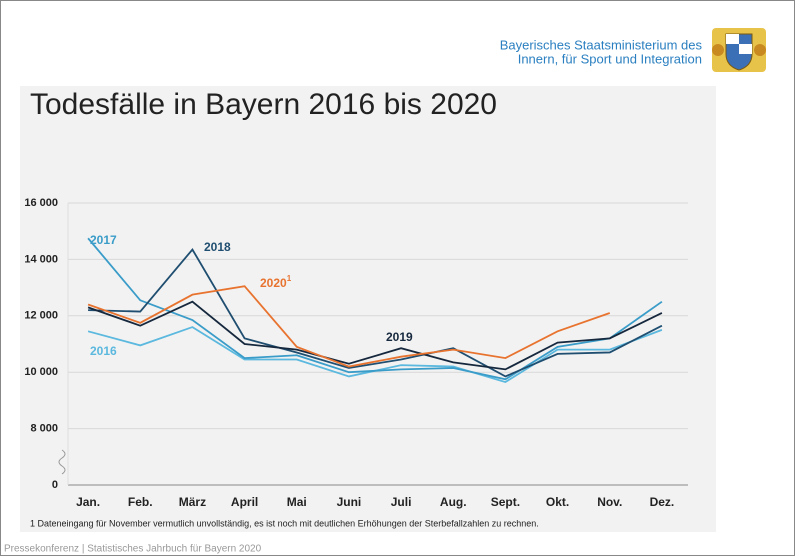  I want to click on y-tick-label: 0, so click(55, 485).